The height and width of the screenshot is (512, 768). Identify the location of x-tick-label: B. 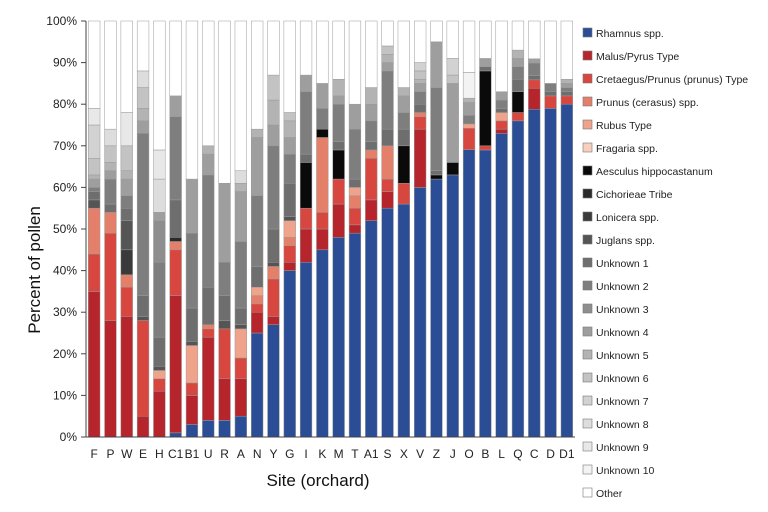
(485, 454).